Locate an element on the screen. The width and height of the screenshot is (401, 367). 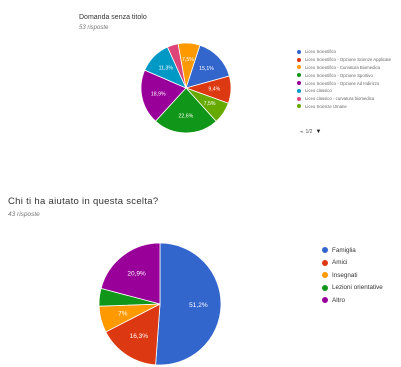
legend-item: Liceo classico - curvatura biomedica is located at coordinates (344, 99).